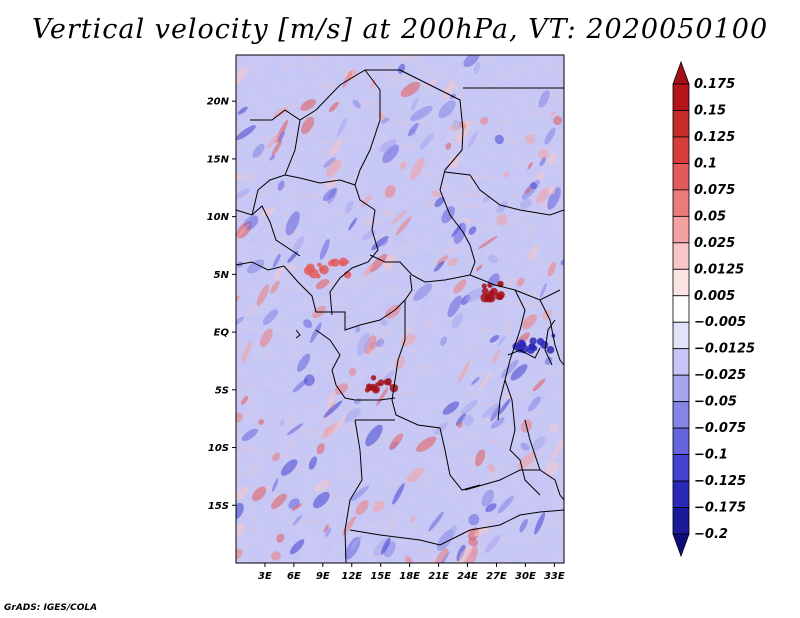  What do you see at coordinates (351, 576) in the screenshot?
I see `x-tick-label: 12E` at bounding box center [351, 576].